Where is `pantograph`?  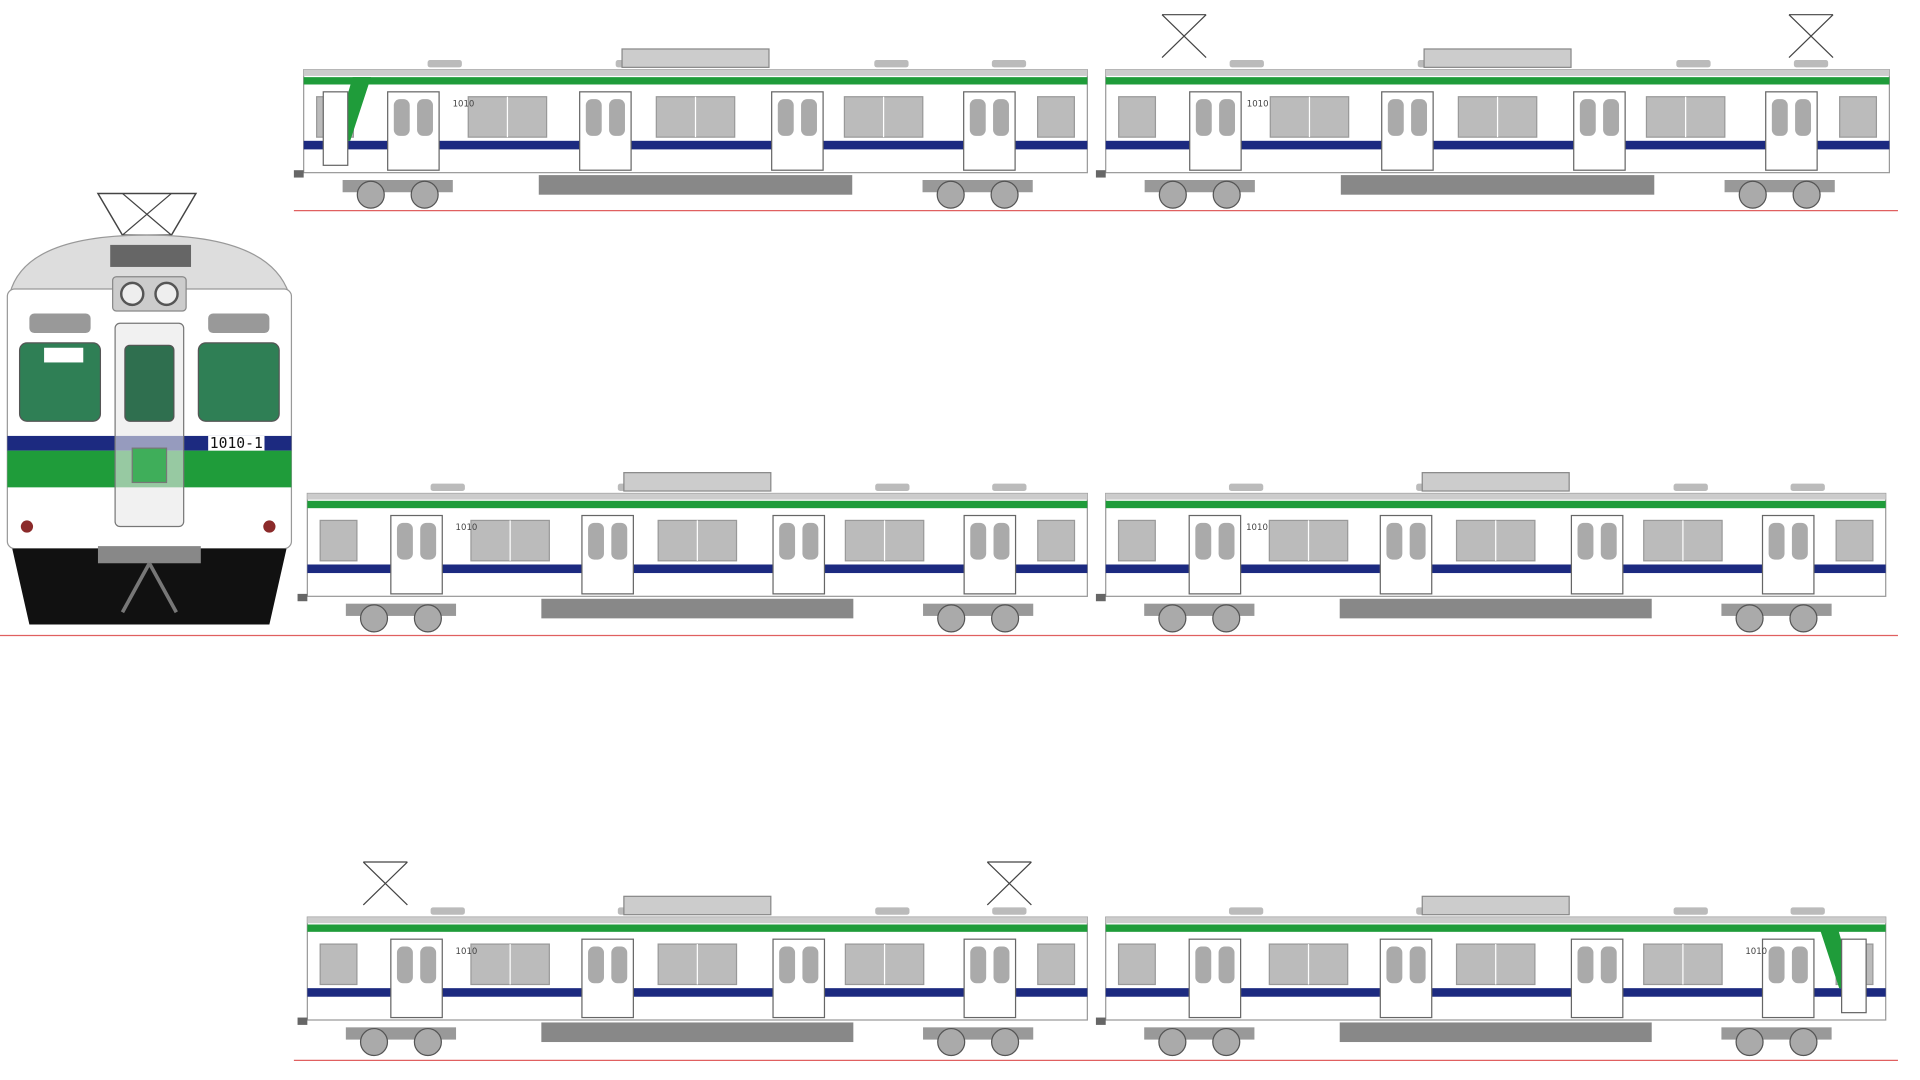
pantograph is located at coordinates (385, 883).